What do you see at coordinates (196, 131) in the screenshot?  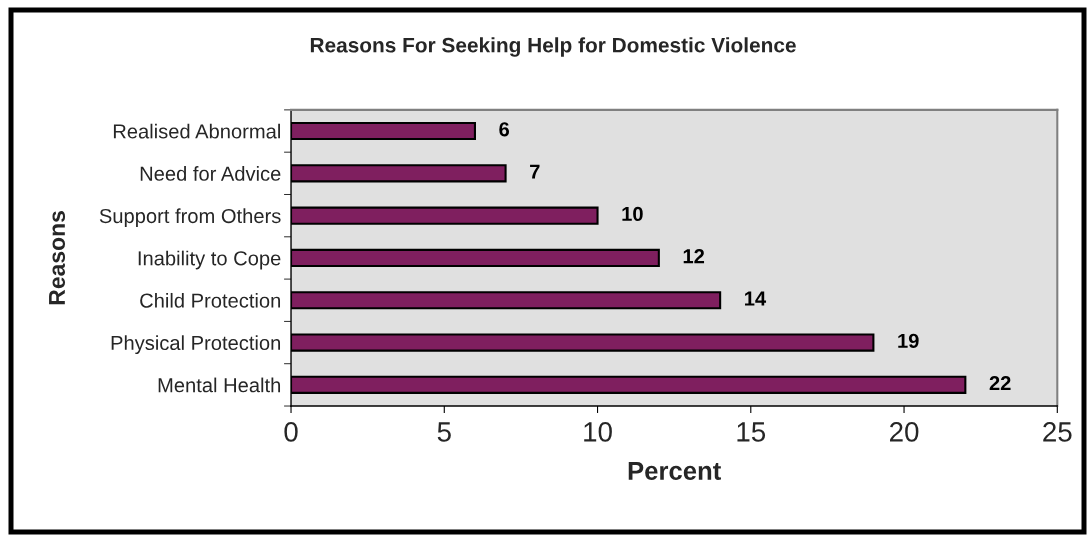 I see `y-tick-label: Realised Abnormal` at bounding box center [196, 131].